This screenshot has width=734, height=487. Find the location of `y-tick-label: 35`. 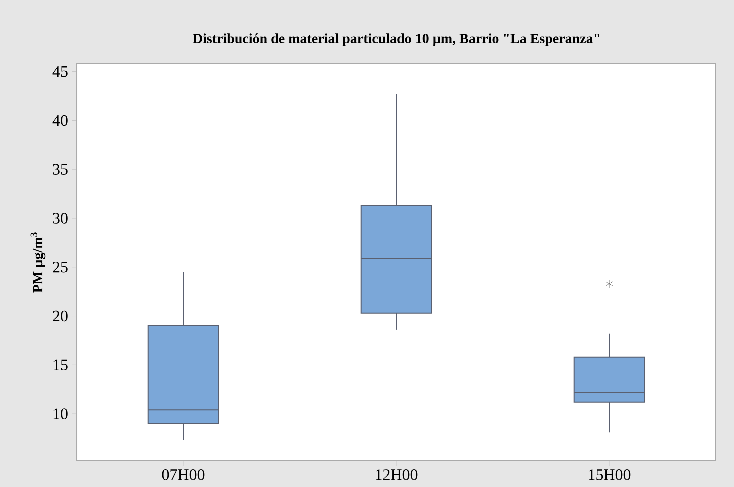

y-tick-label: 35 is located at coordinates (60, 169).